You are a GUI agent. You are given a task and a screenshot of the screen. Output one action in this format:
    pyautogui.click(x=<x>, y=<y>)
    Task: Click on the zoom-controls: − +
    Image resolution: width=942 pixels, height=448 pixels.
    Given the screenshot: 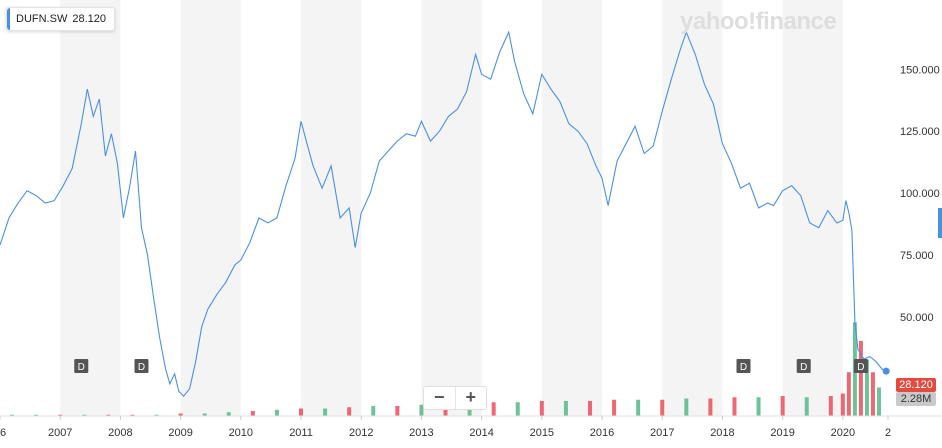 What is the action you would take?
    pyautogui.click(x=455, y=398)
    